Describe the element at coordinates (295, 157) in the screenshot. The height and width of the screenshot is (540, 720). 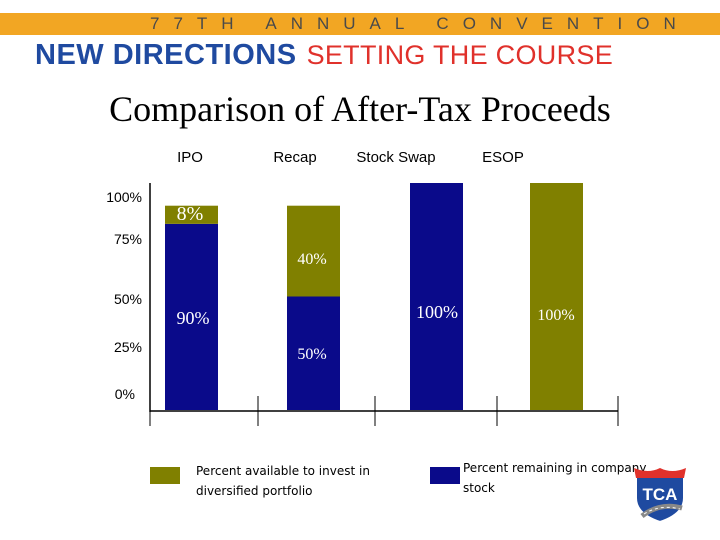
I see `category-label-recap: Recap` at that location.